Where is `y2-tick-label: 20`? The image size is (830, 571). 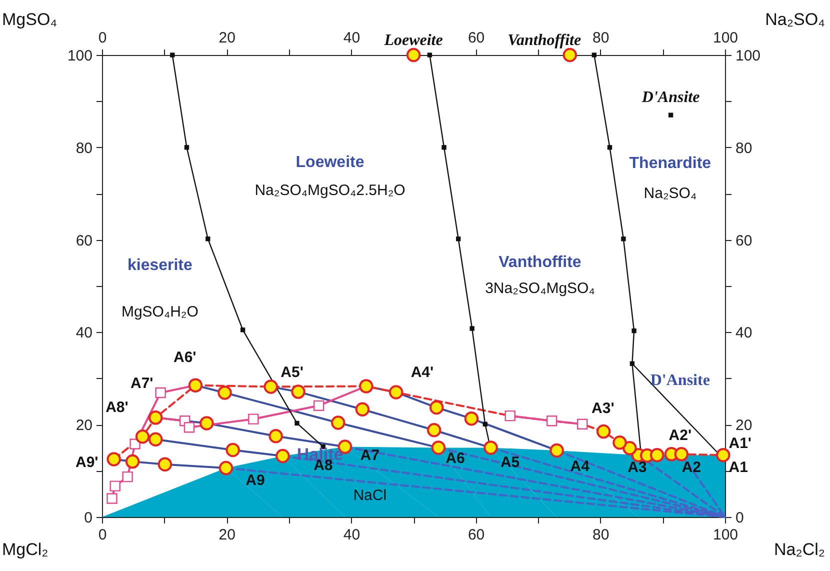 y2-tick-label: 20 is located at coordinates (744, 425).